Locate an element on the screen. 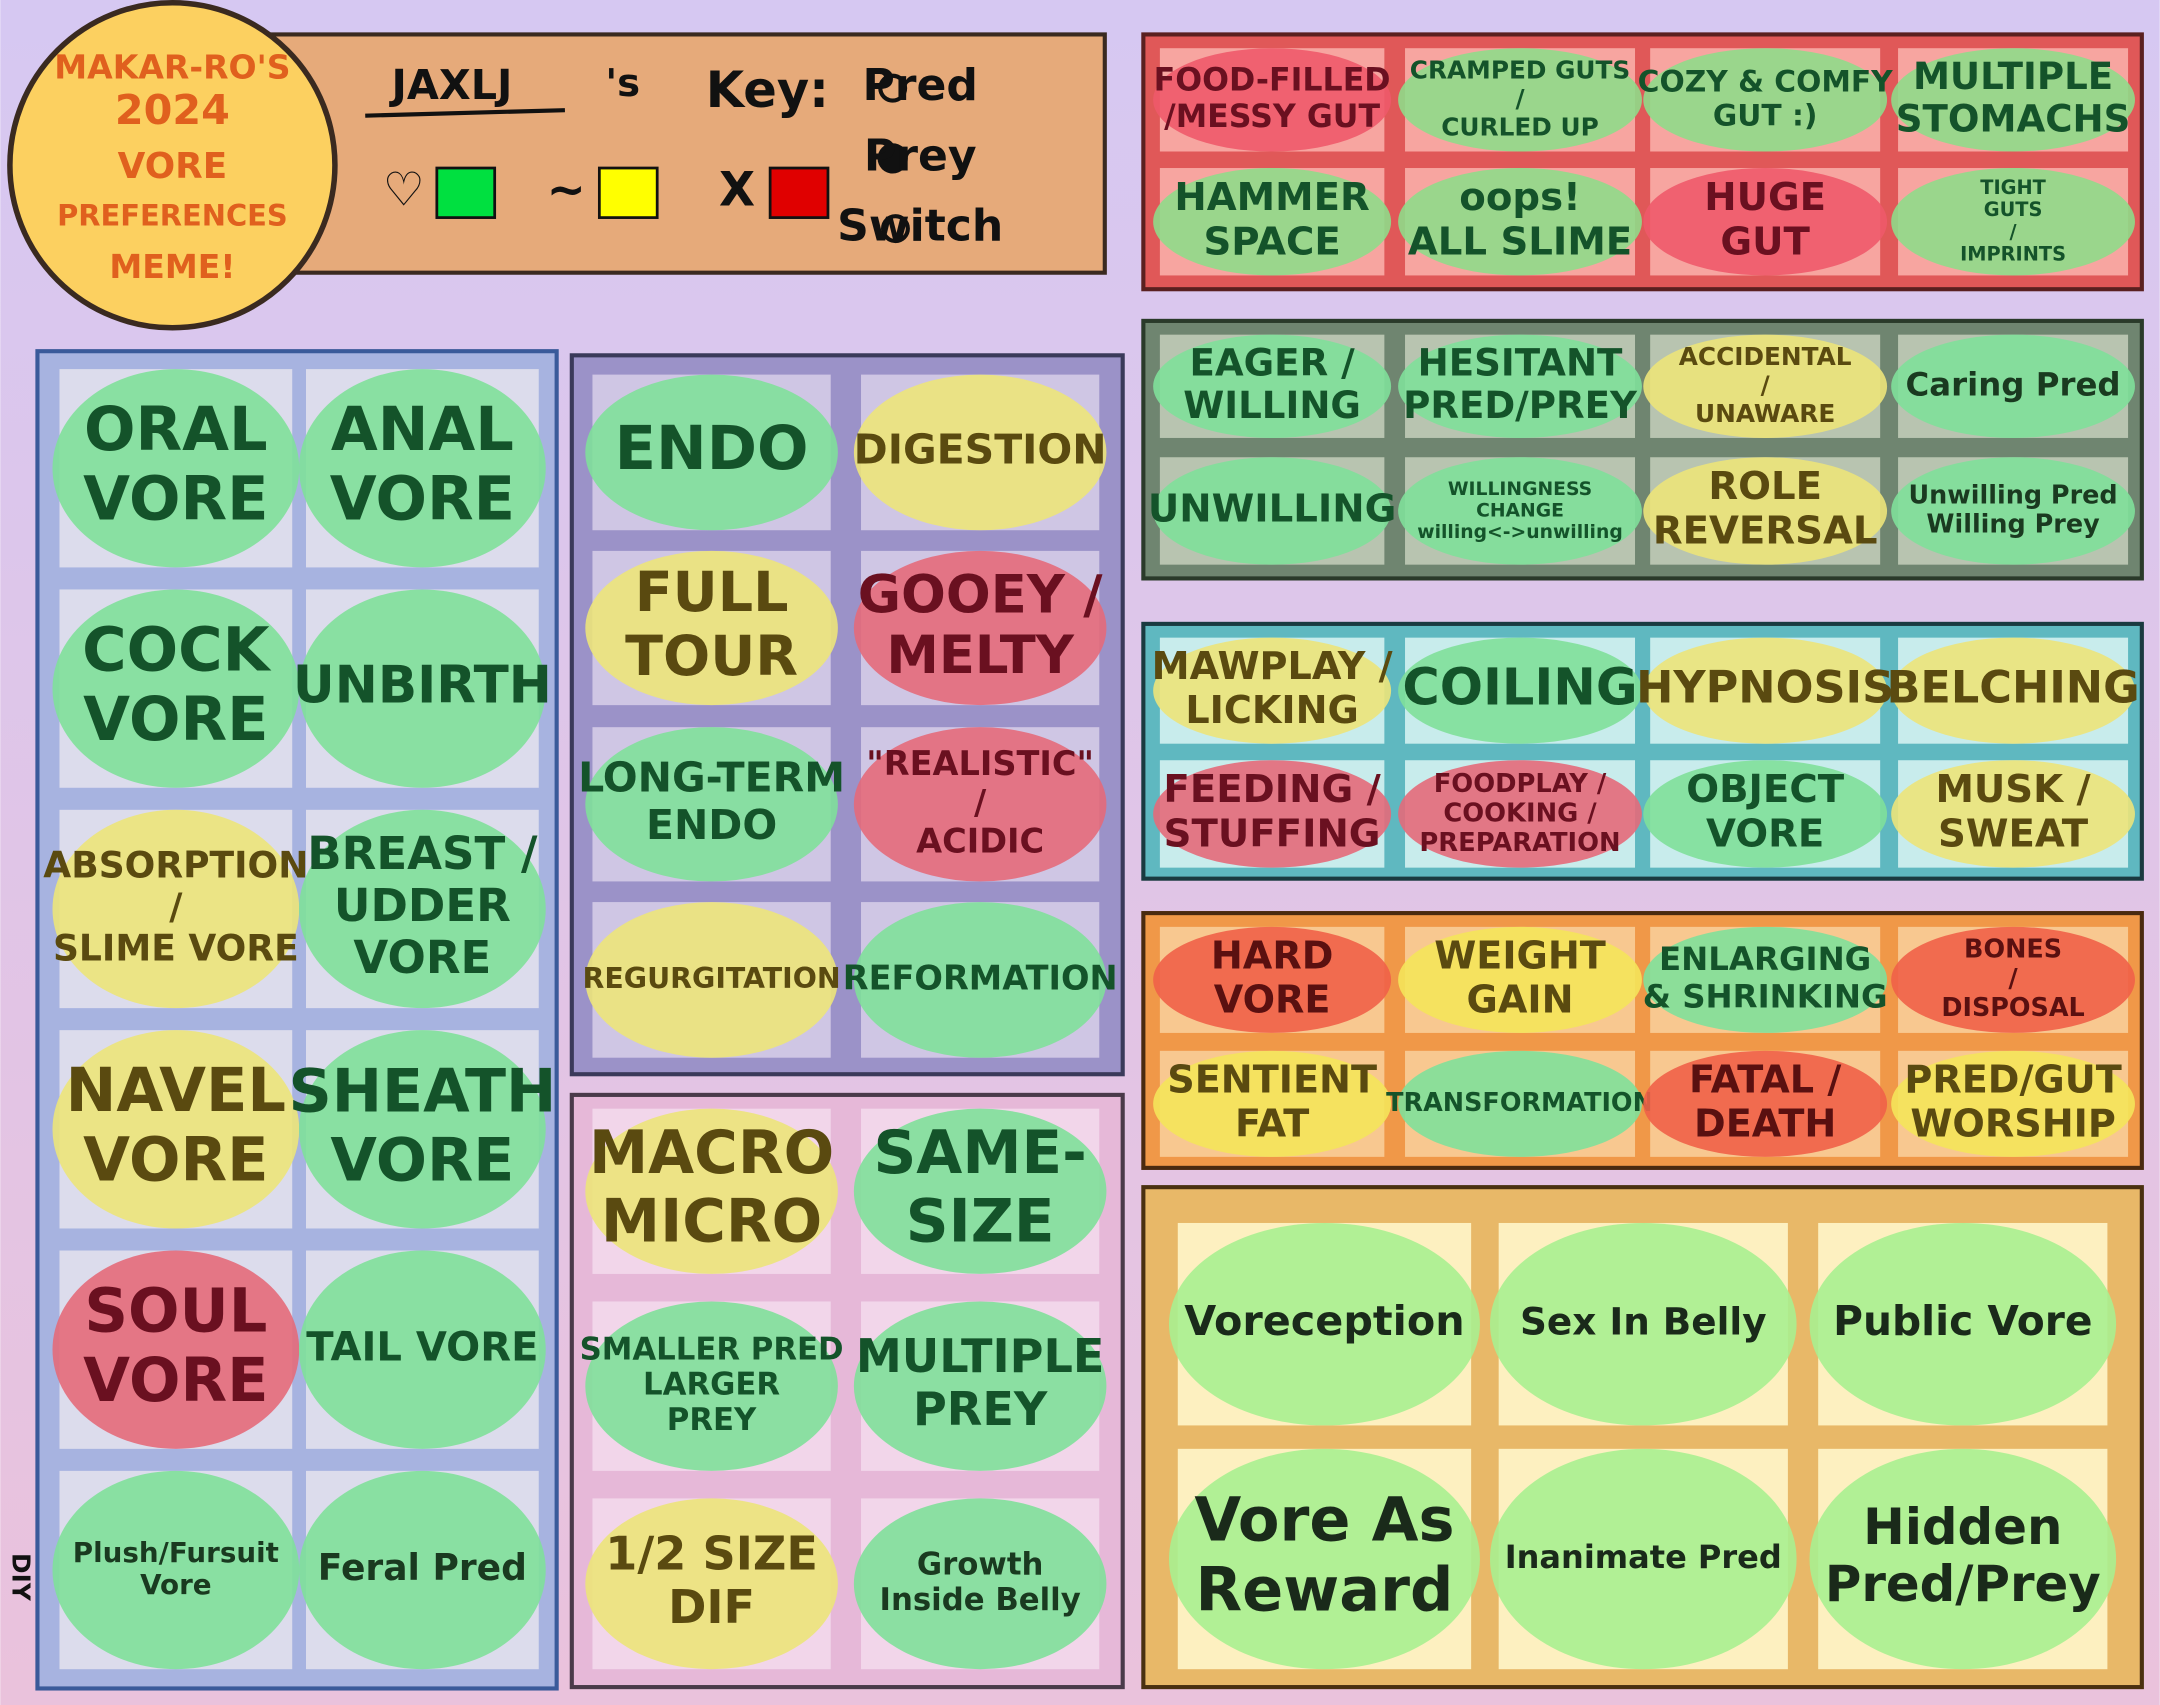 This screenshot has height=1705, width=2160. preference-cell: ENDO is located at coordinates (711, 452).